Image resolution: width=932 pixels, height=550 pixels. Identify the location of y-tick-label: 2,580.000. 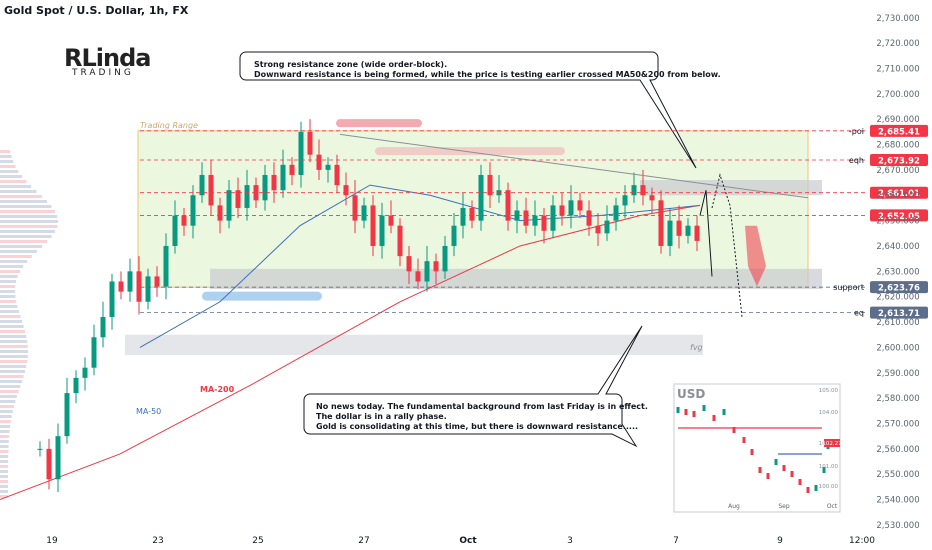
(897, 399).